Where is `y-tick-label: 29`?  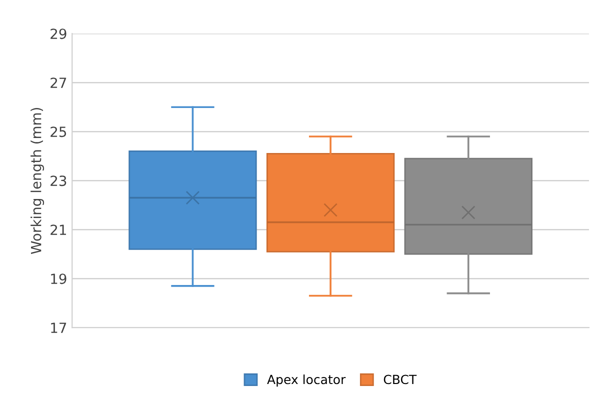
y-tick-label: 29 is located at coordinates (58, 34).